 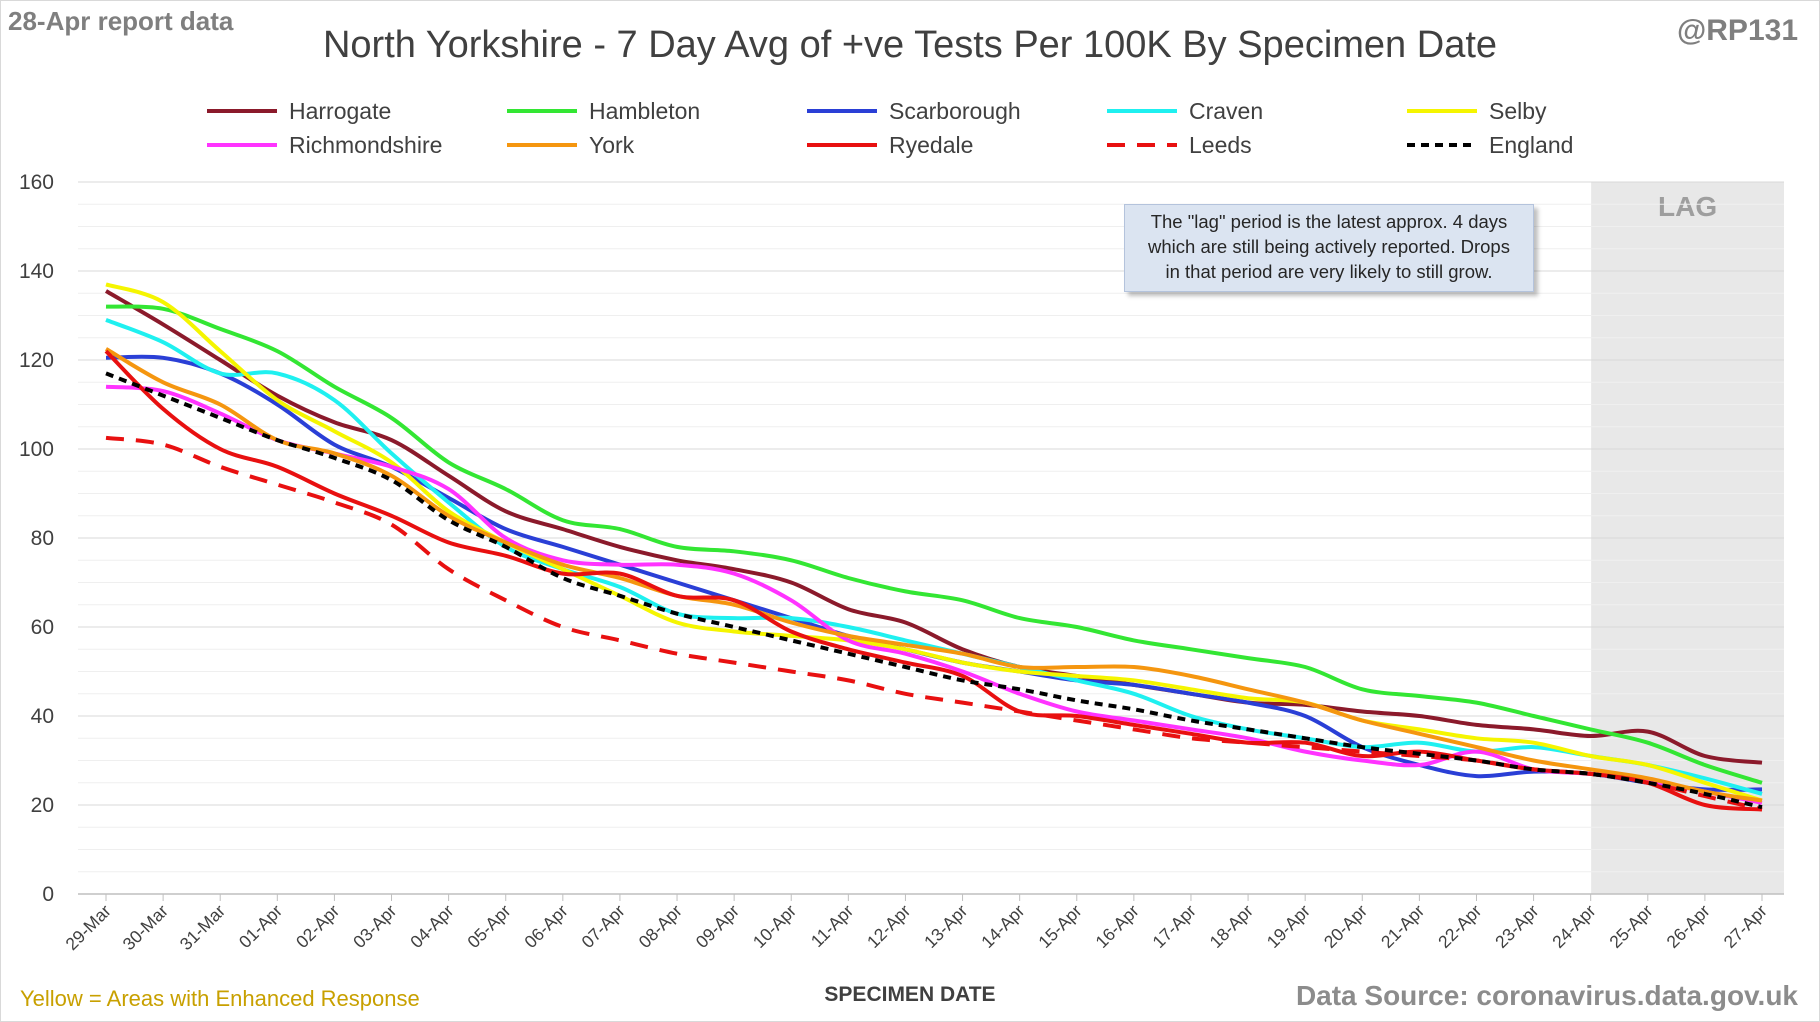 I want to click on x-tick-label: 23-Apr, so click(x=1516, y=926).